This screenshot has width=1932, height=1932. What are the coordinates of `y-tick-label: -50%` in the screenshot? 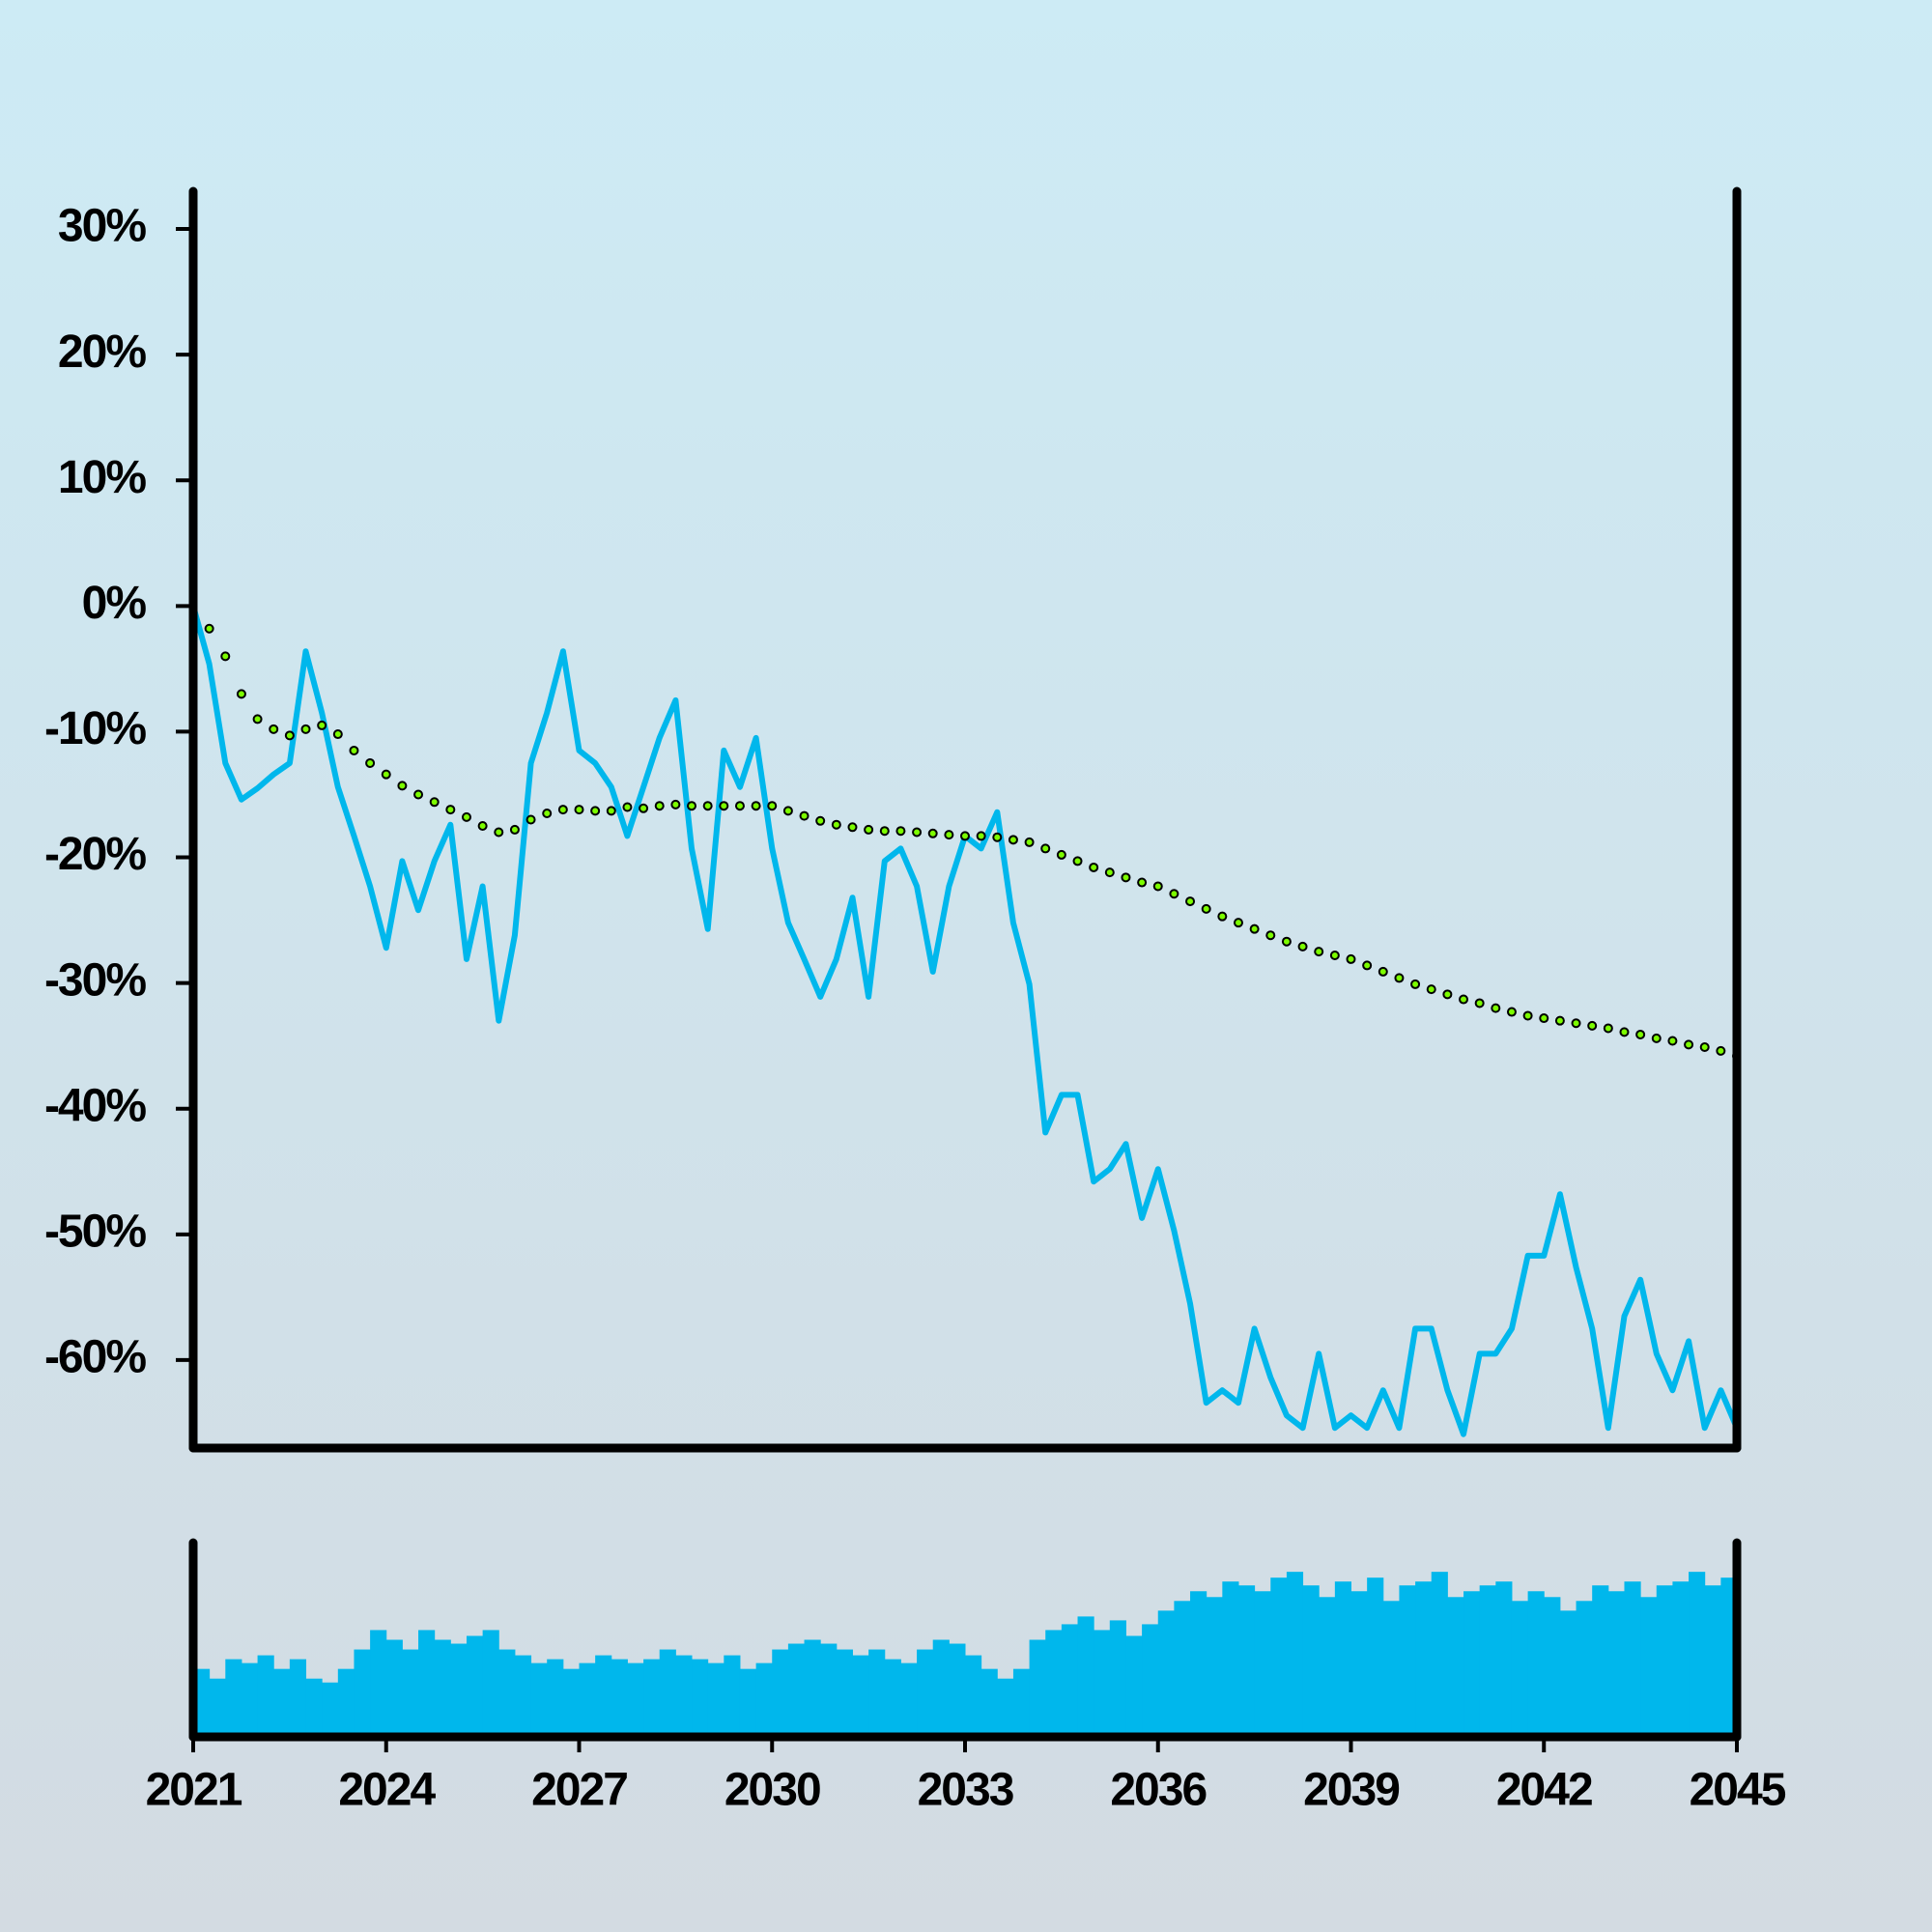 It's located at (95, 1232).